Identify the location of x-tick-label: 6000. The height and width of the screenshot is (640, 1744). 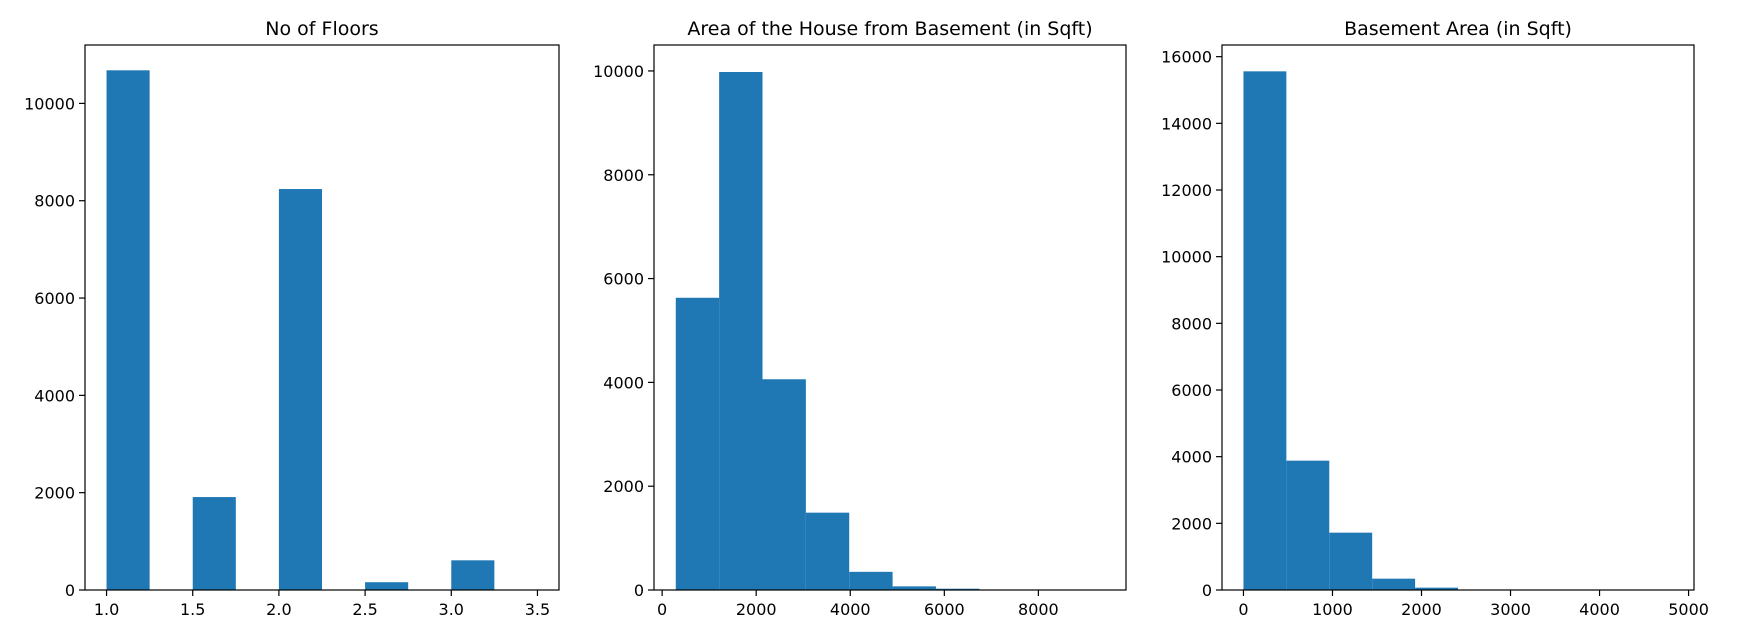
(944, 609).